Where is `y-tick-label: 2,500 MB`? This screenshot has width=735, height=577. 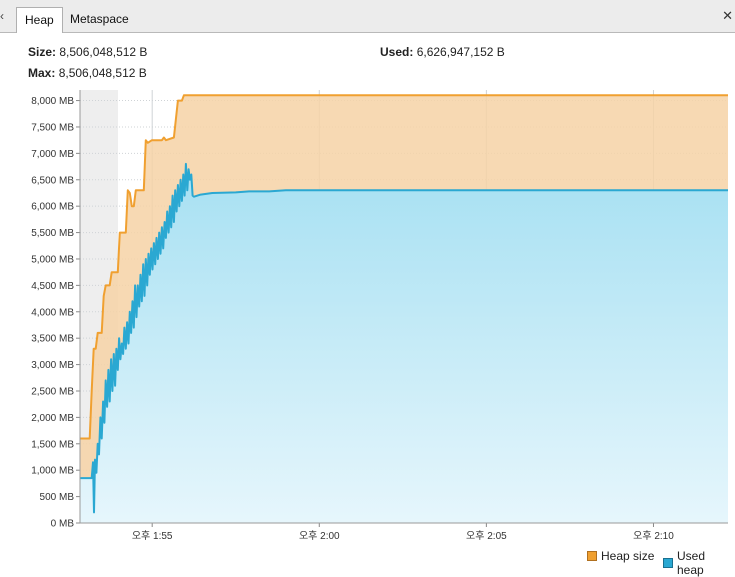 y-tick-label: 2,500 MB is located at coordinates (52, 391).